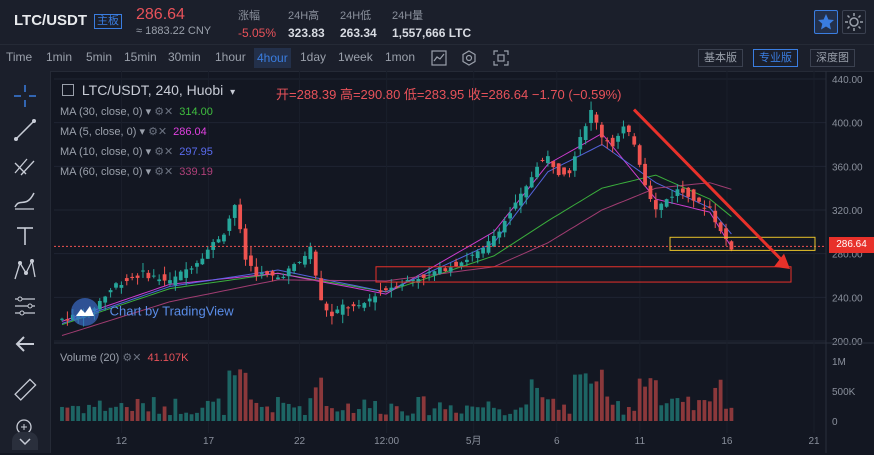 This screenshot has height=455, width=874. Describe the element at coordinates (122, 441) in the screenshot. I see `x-tick-label: 12` at that location.